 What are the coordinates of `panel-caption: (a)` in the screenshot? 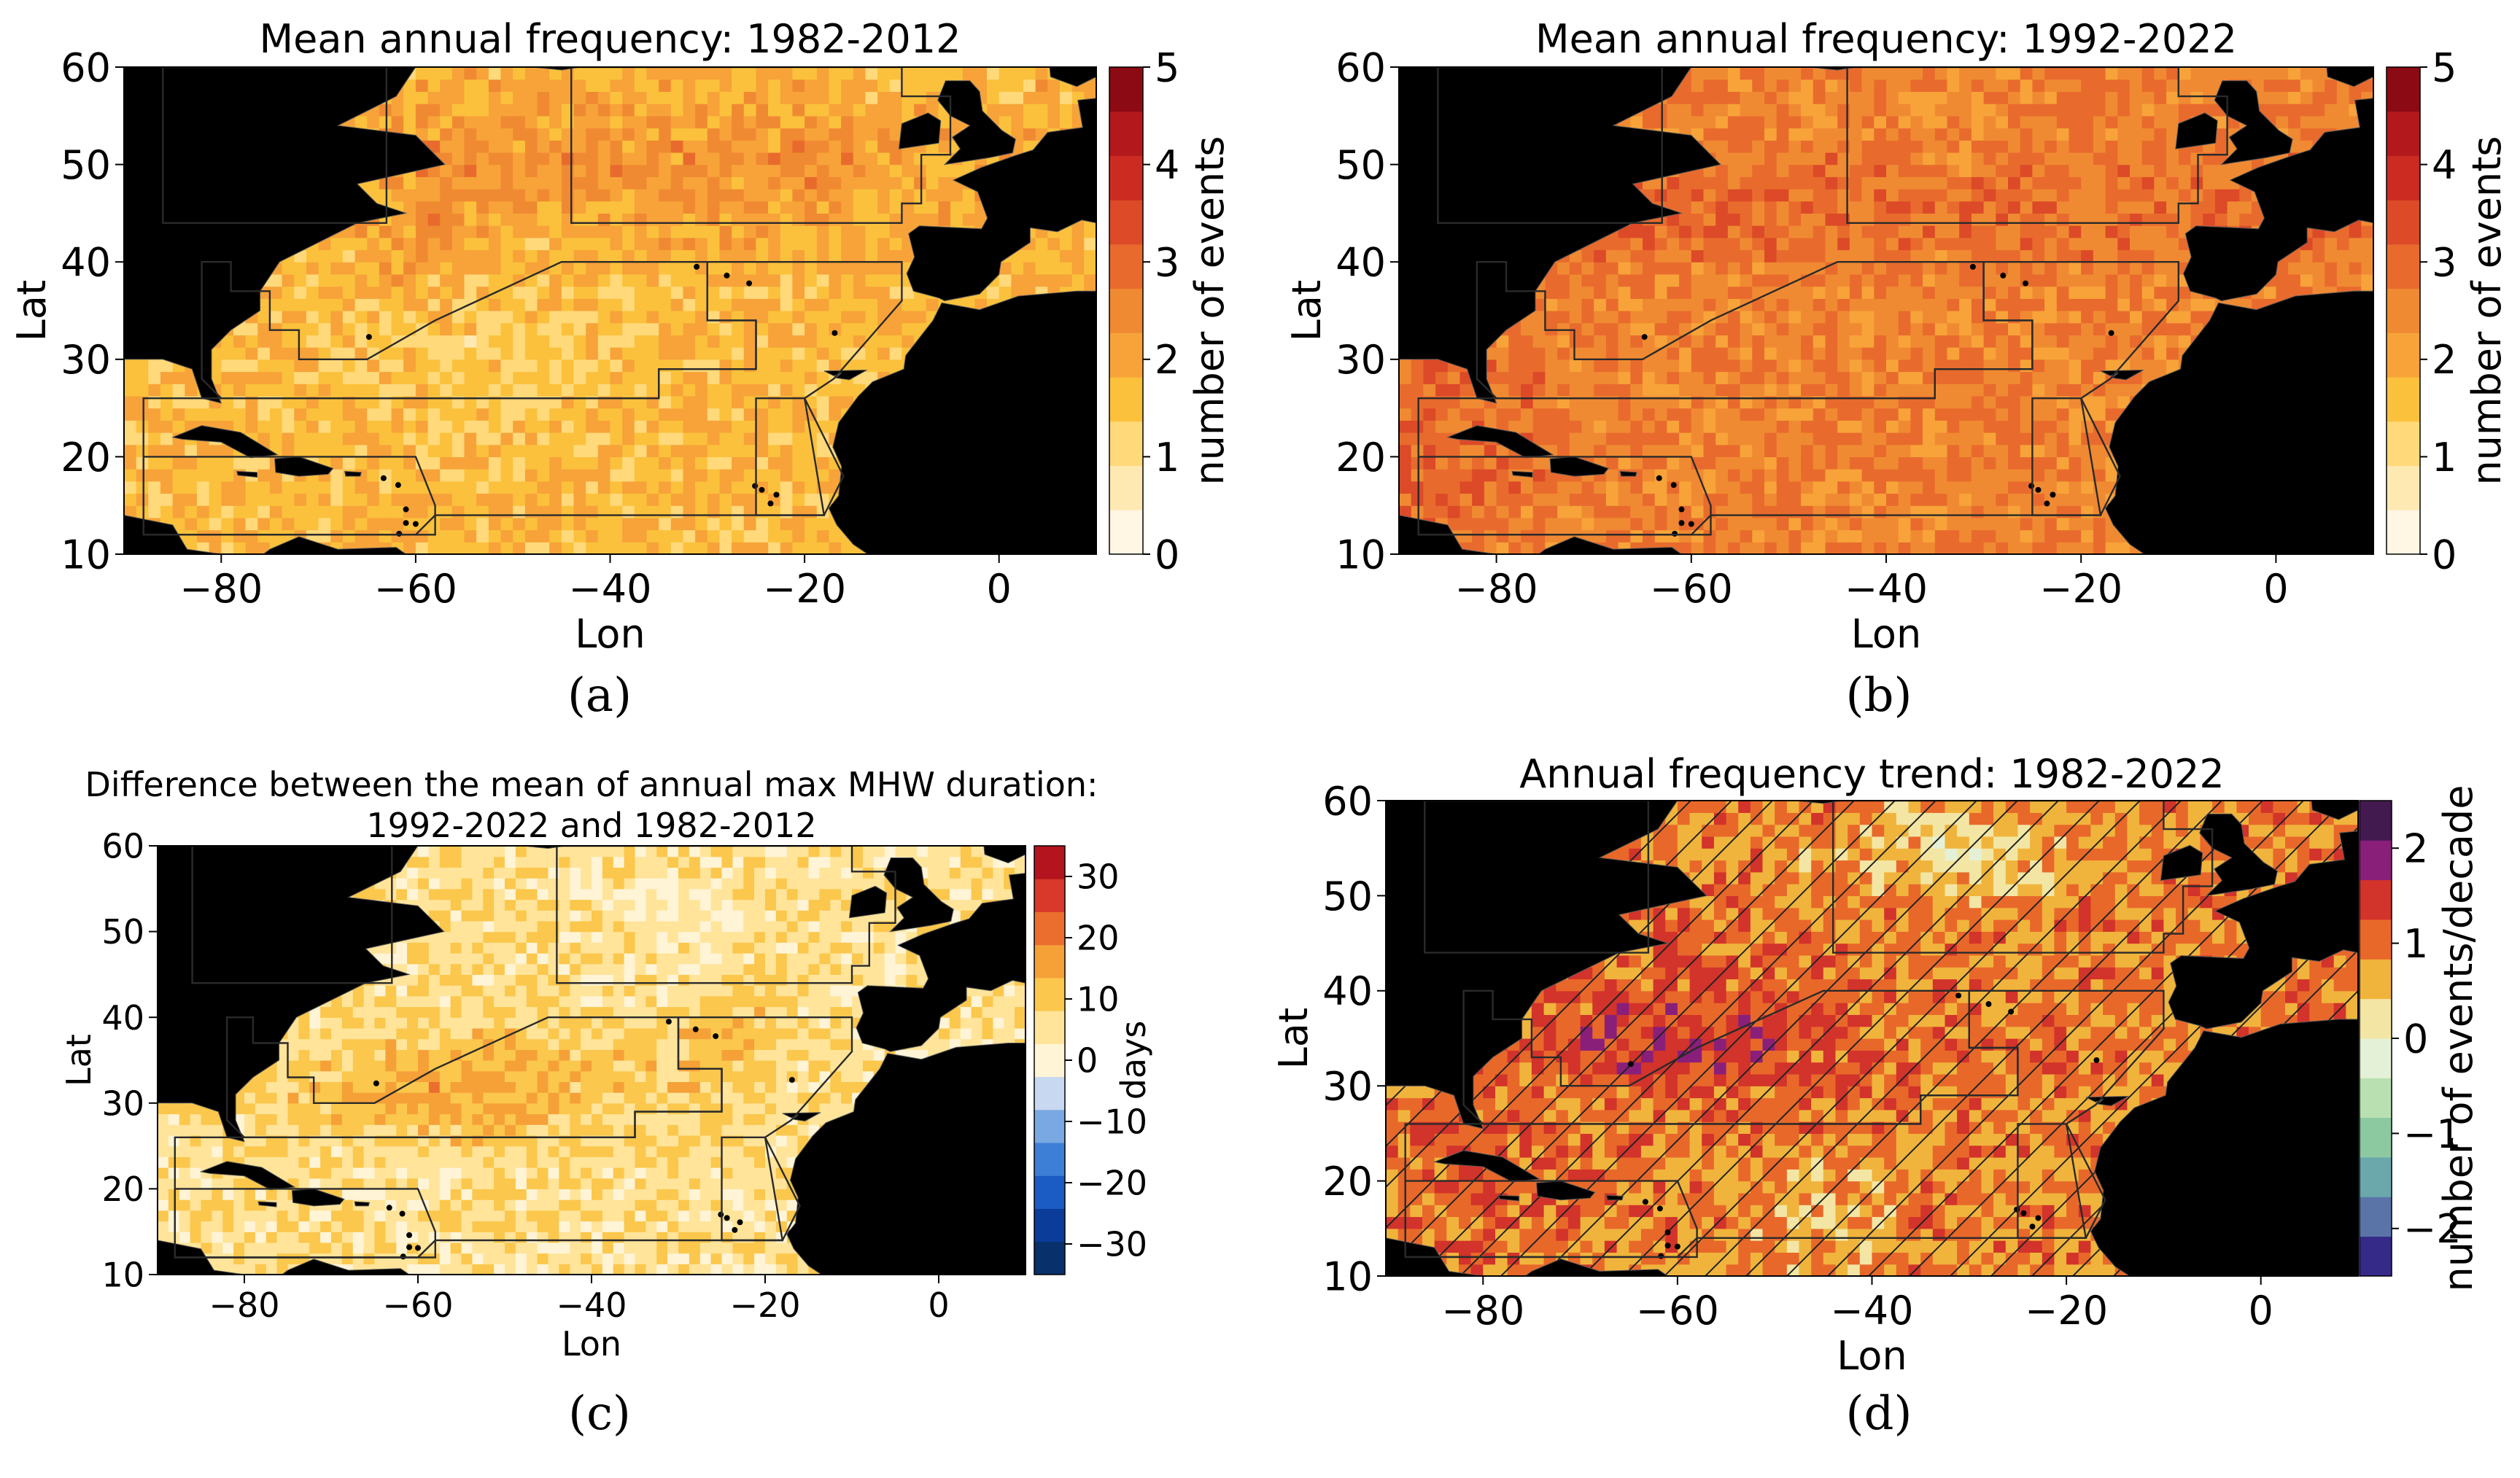 It's located at (600, 696).